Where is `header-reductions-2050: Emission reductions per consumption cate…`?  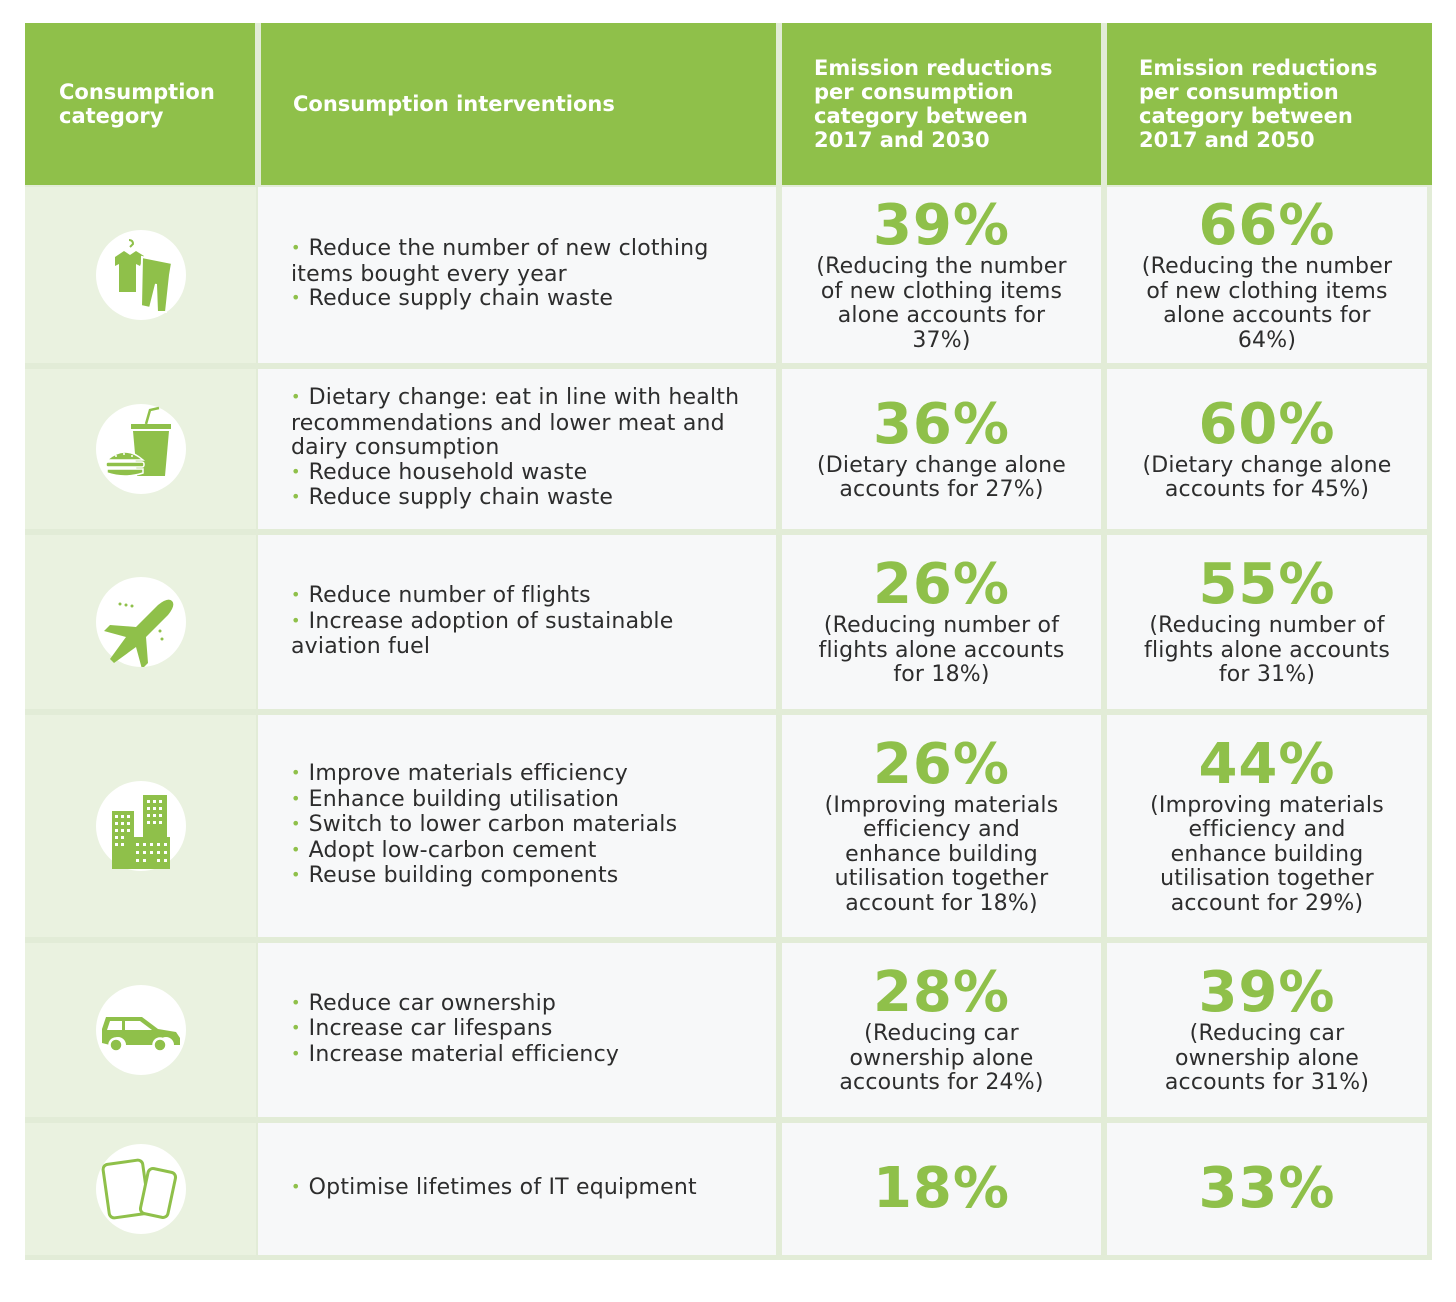 header-reductions-2050: Emission reductions per consumption cate… is located at coordinates (1269, 104).